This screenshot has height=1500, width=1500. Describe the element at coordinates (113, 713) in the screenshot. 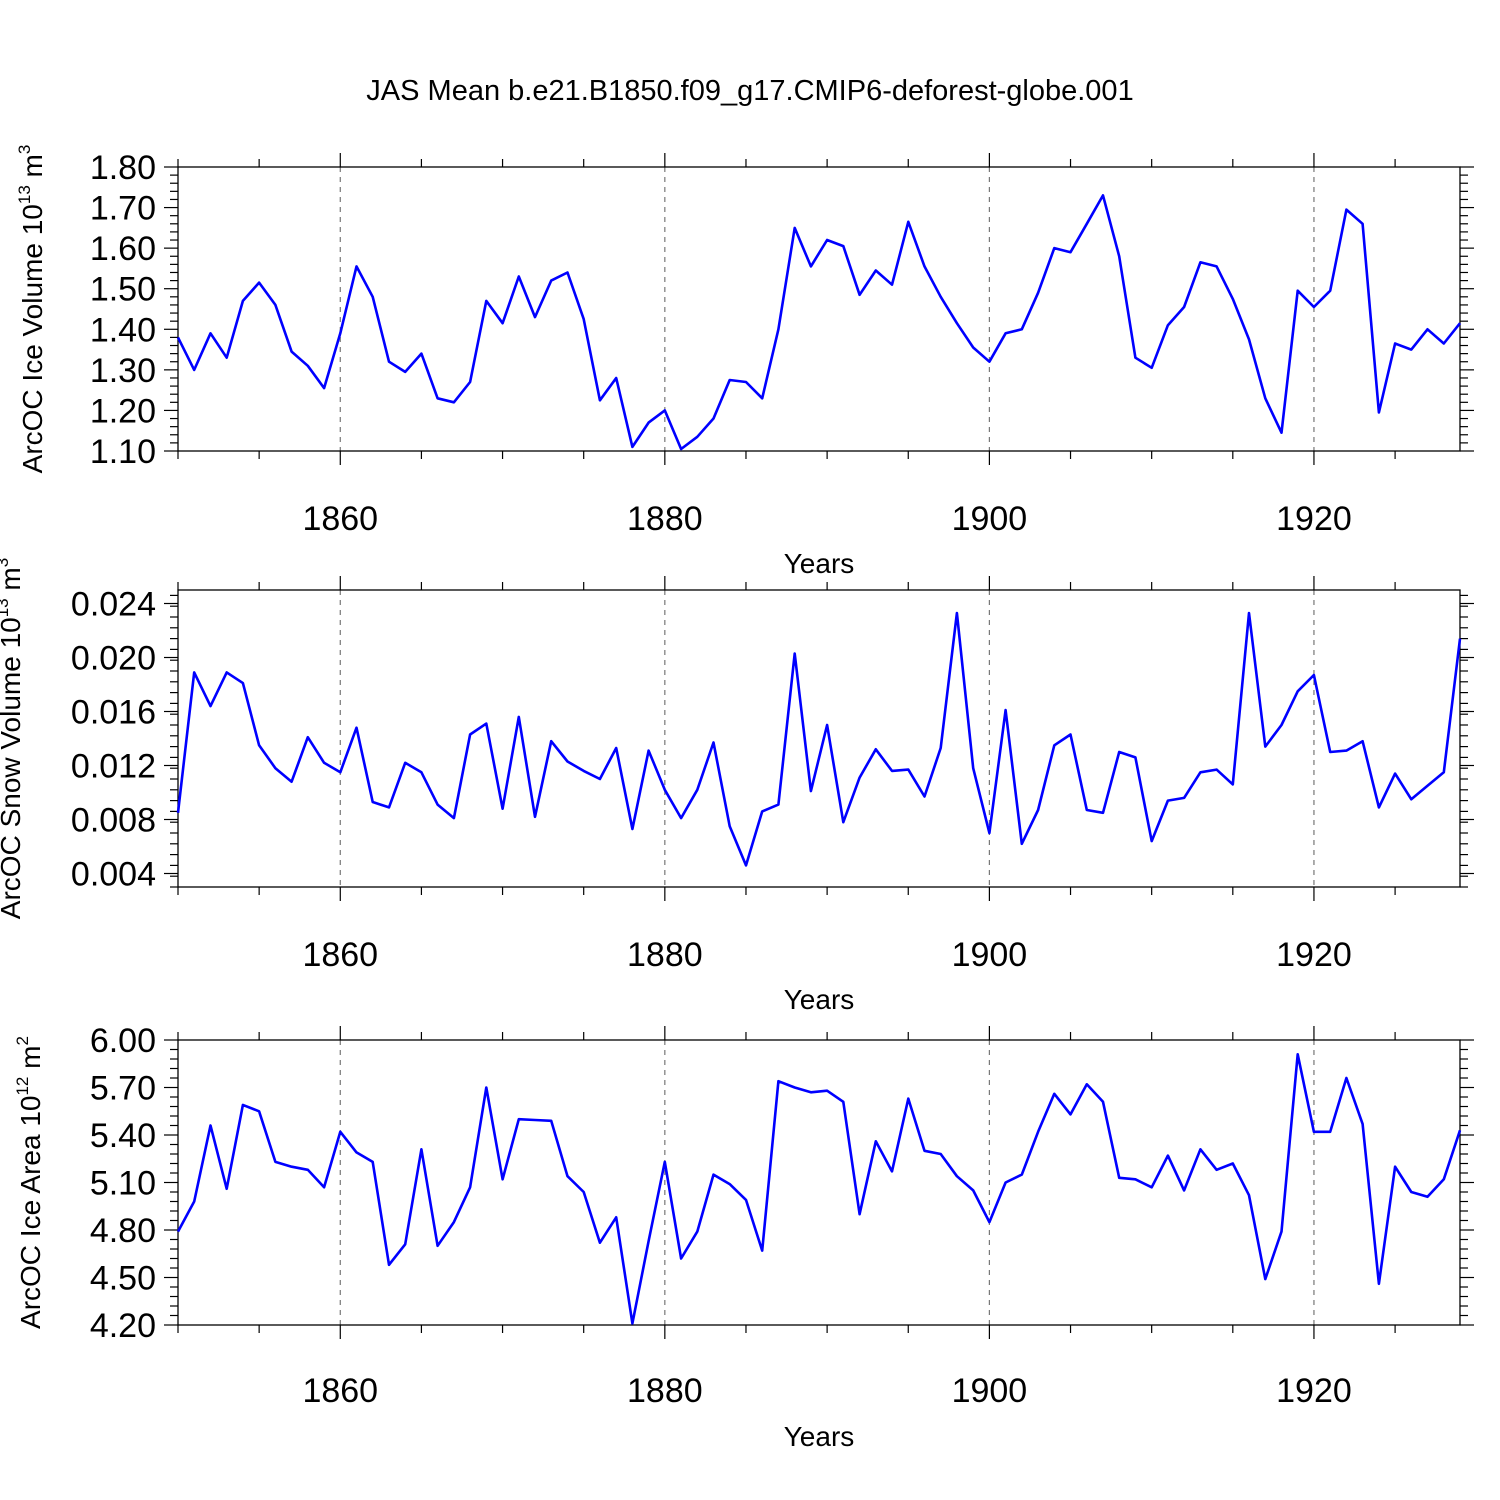

I see `y-tick-label: 0.016` at that location.